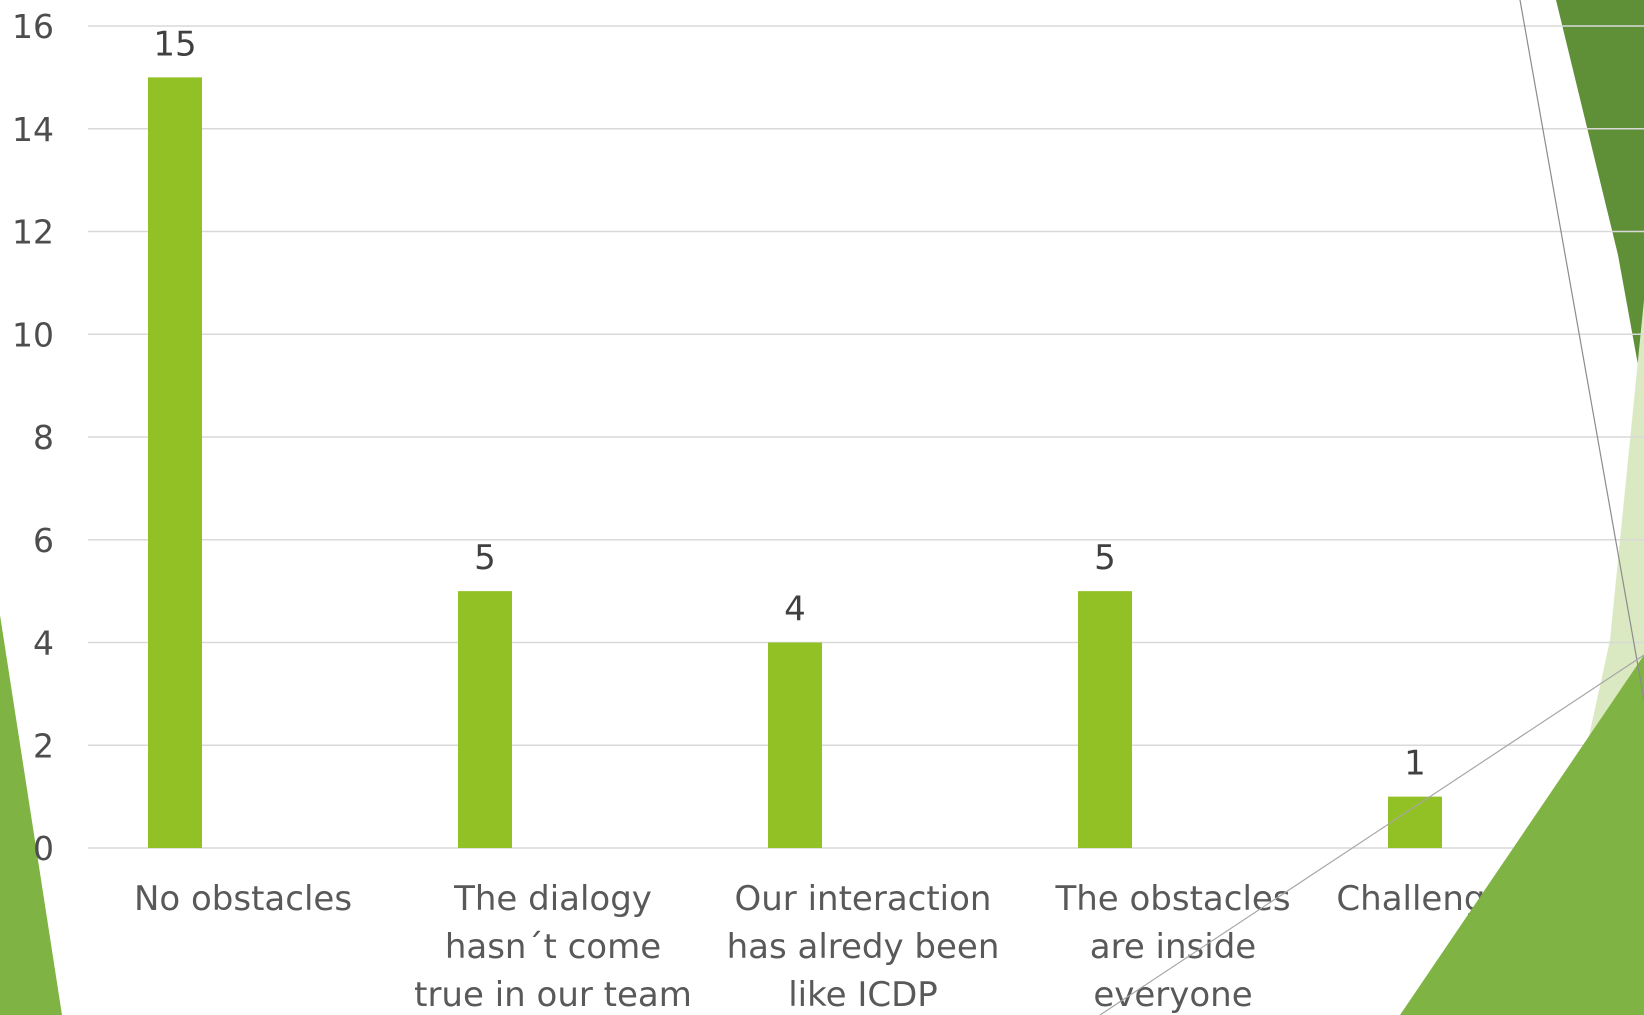 The width and height of the screenshot is (1644, 1015). I want to click on y-tick-label: 4, so click(43, 643).